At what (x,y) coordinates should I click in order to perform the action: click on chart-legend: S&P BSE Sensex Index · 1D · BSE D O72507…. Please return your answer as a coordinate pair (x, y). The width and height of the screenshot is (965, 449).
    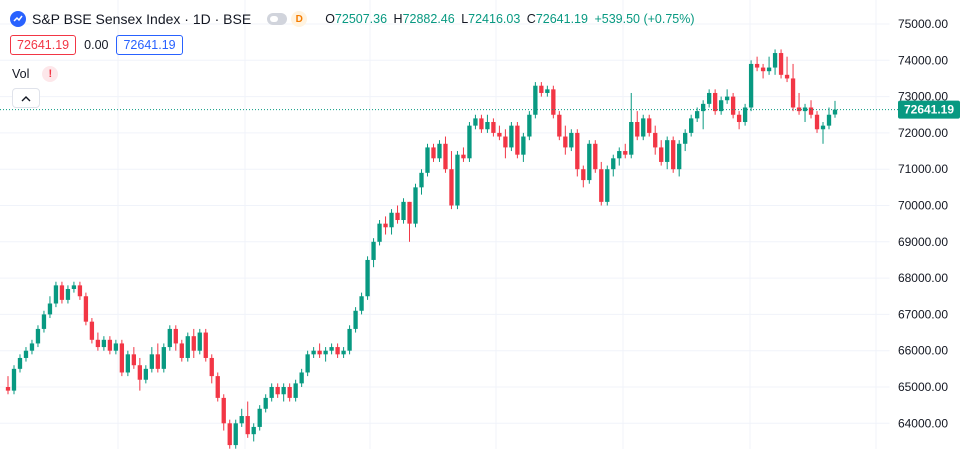
    Looking at the image, I should click on (352, 19).